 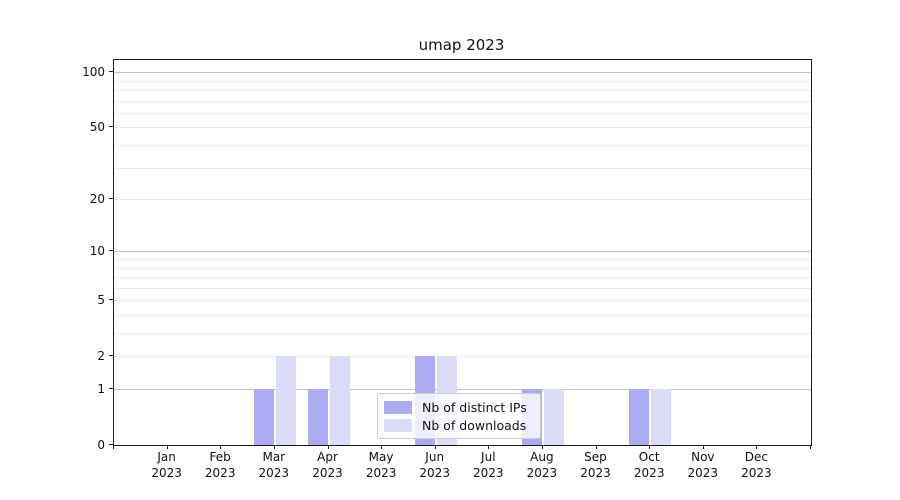 What do you see at coordinates (166, 465) in the screenshot?
I see `x-tick-label-jan: Jan 2023` at bounding box center [166, 465].